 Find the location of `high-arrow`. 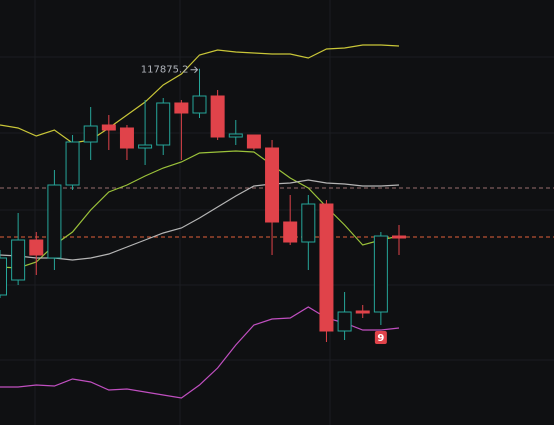

high-arrow is located at coordinates (194, 70).